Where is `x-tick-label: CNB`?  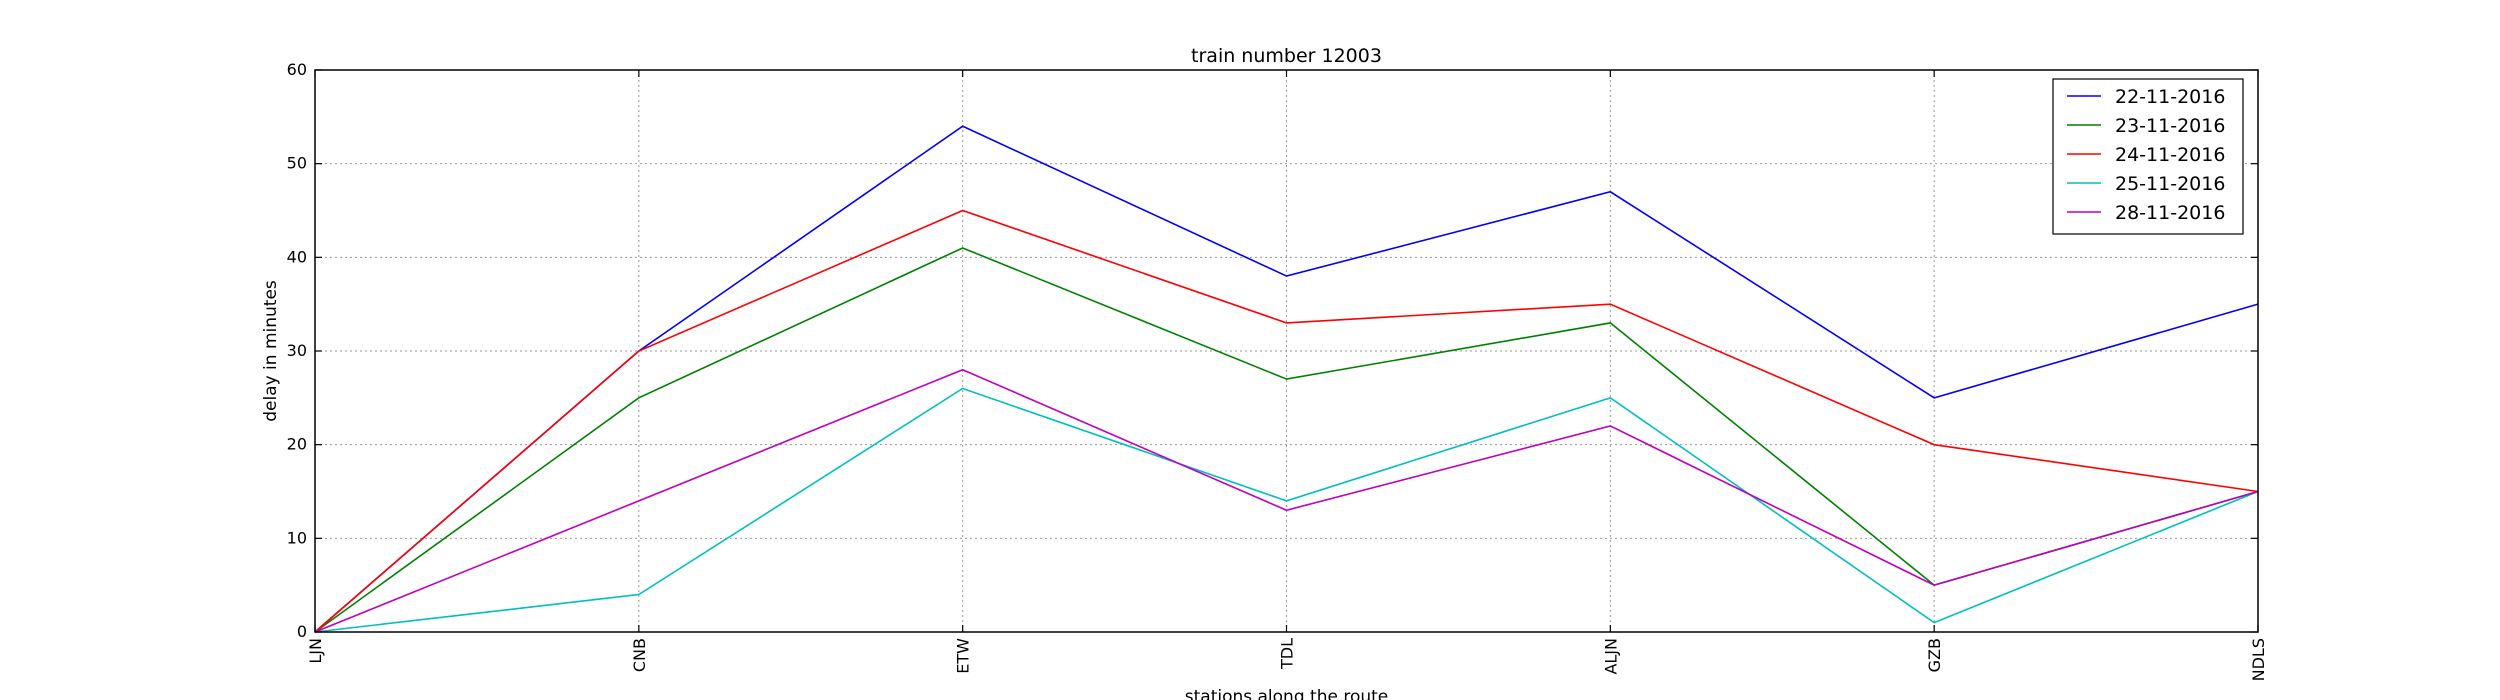
x-tick-label: CNB is located at coordinates (639, 655).